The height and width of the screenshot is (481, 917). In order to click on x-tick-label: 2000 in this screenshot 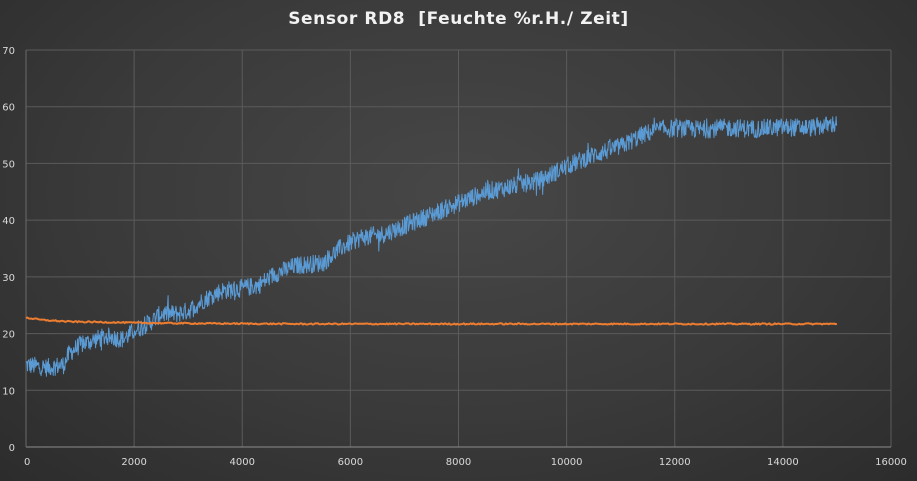, I will do `click(133, 462)`.